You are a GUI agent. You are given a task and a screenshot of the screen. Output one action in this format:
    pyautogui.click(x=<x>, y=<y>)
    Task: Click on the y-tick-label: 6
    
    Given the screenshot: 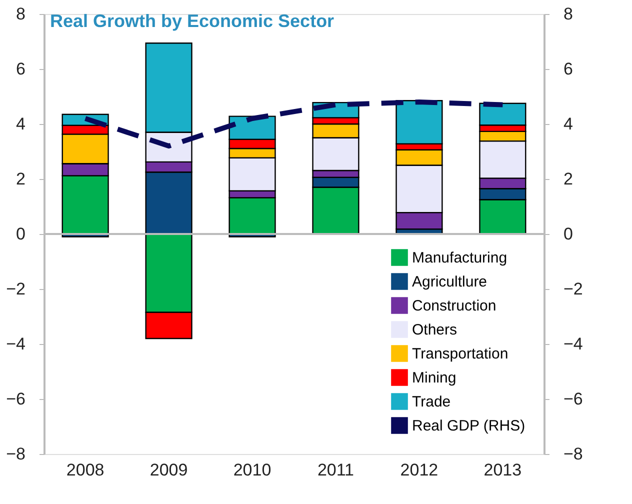 What is the action you would take?
    pyautogui.click(x=21, y=69)
    